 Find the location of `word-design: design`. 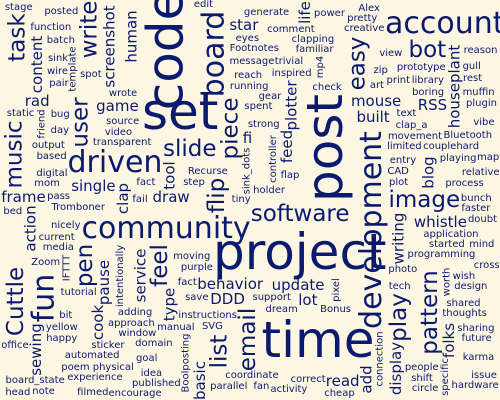

word-design: design is located at coordinates (471, 287).